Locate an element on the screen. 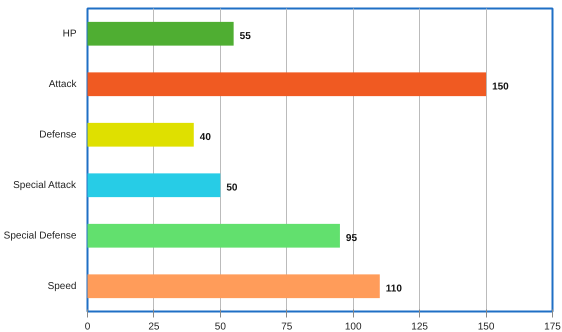 The height and width of the screenshot is (332, 562). y-tick-label: Special Defense is located at coordinates (40, 236).